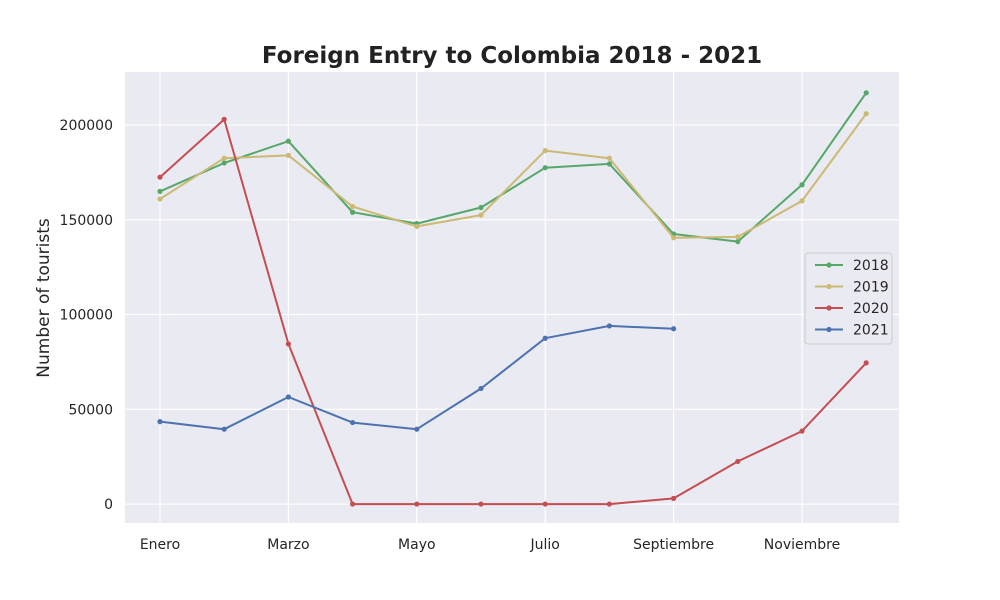 The height and width of the screenshot is (600, 1000). I want to click on y-tick-label: 150000, so click(86, 221).